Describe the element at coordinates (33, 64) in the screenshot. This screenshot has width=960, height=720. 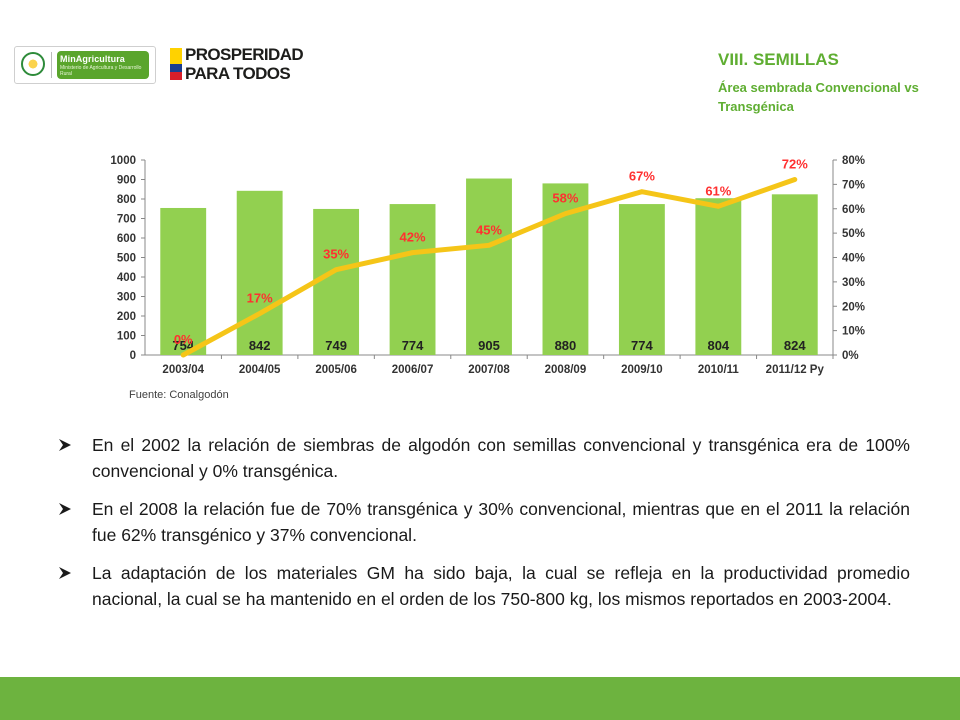
I see `colombia-seal-icon` at that location.